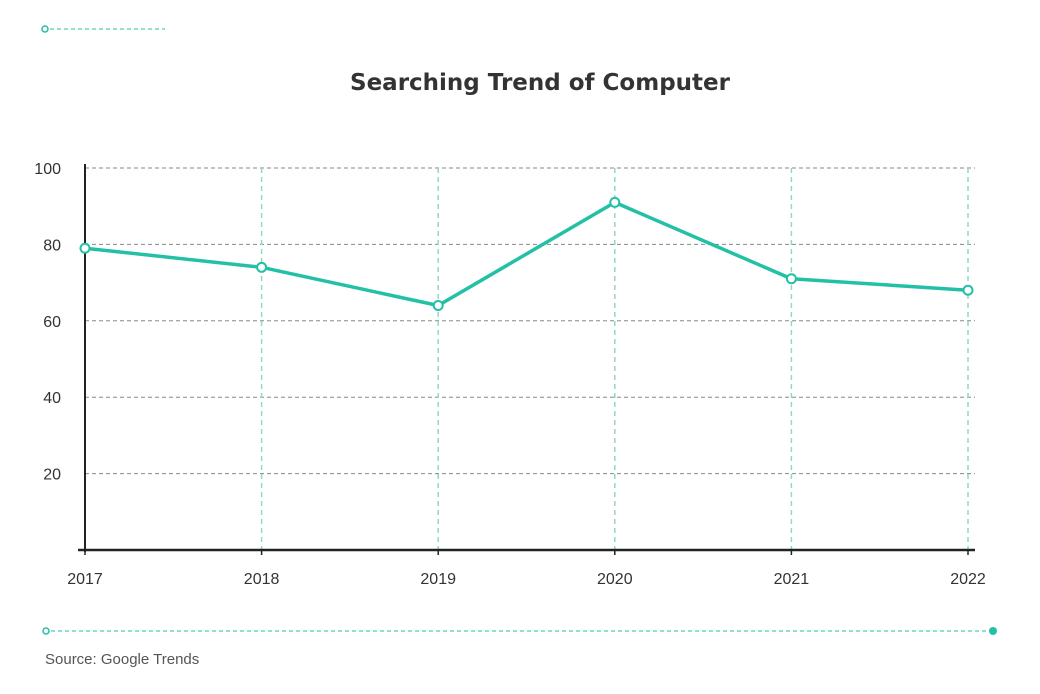 The width and height of the screenshot is (1040, 694). What do you see at coordinates (262, 579) in the screenshot?
I see `x-tick-label: 2018` at bounding box center [262, 579].